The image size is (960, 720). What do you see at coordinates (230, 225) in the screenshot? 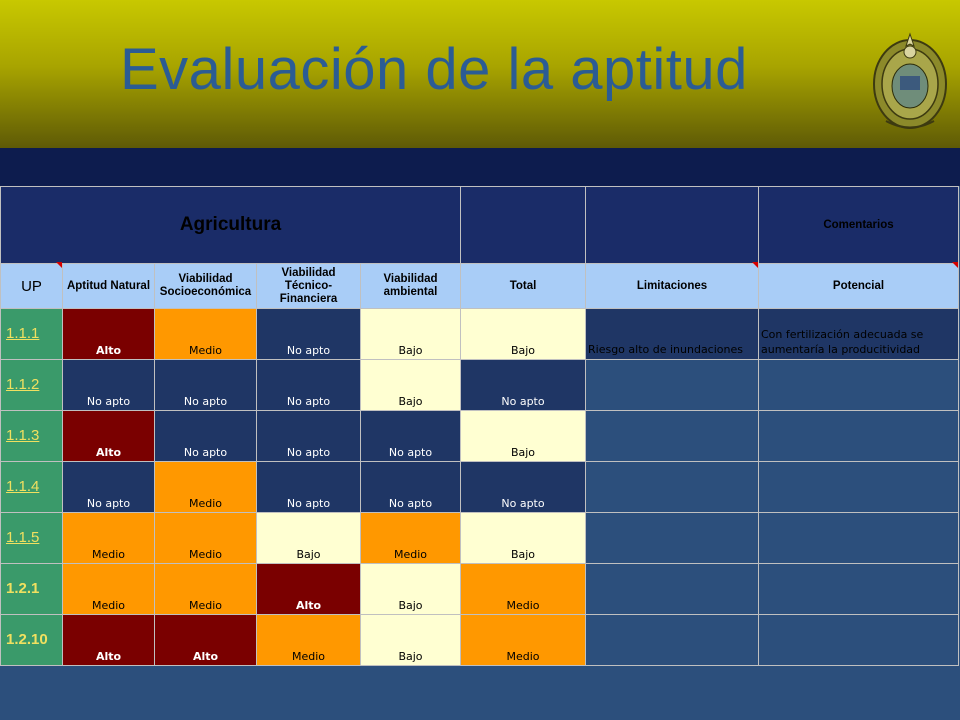
I see `agriculture-header: Agricultura` at bounding box center [230, 225].